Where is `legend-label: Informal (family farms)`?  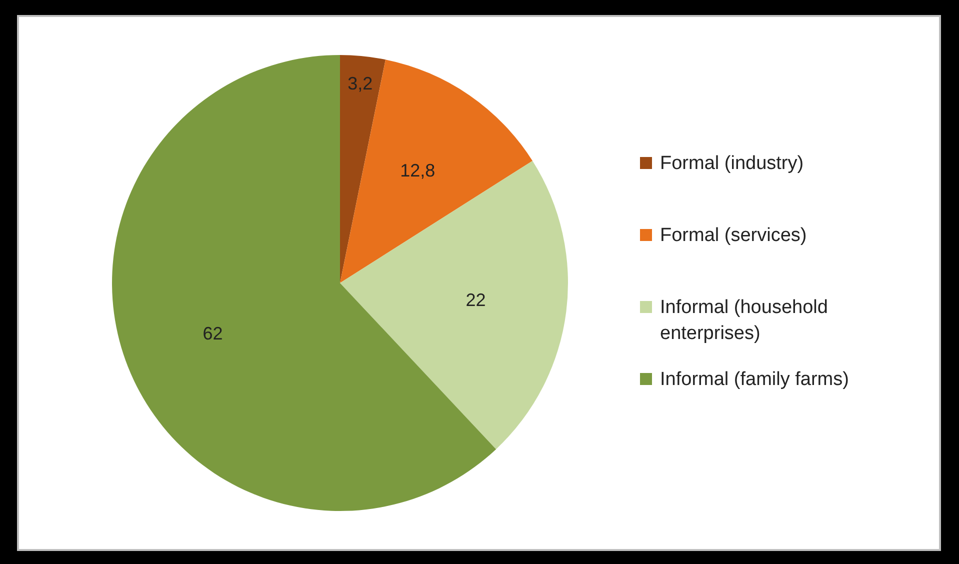 legend-label: Informal (family farms) is located at coordinates (754, 379).